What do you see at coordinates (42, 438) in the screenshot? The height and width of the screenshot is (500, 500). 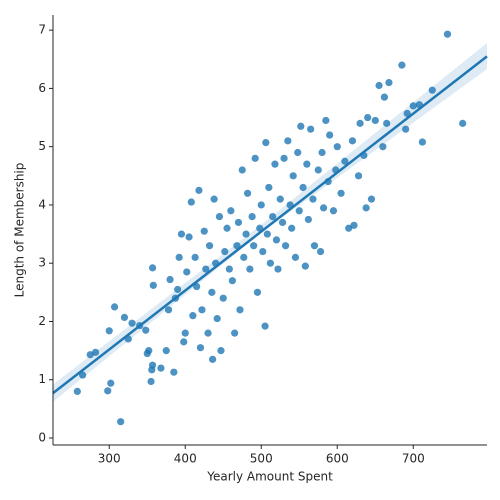 I see `y-tick-label: 0` at bounding box center [42, 438].